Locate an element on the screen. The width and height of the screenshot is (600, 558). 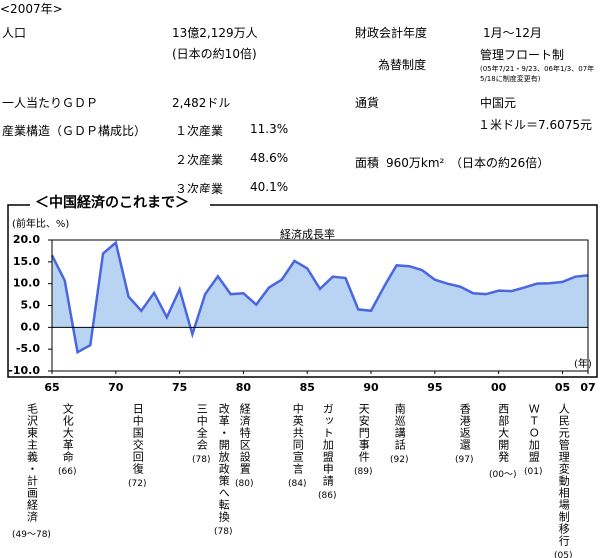
stat-value: 管理フロート制 is located at coordinates (522, 55).